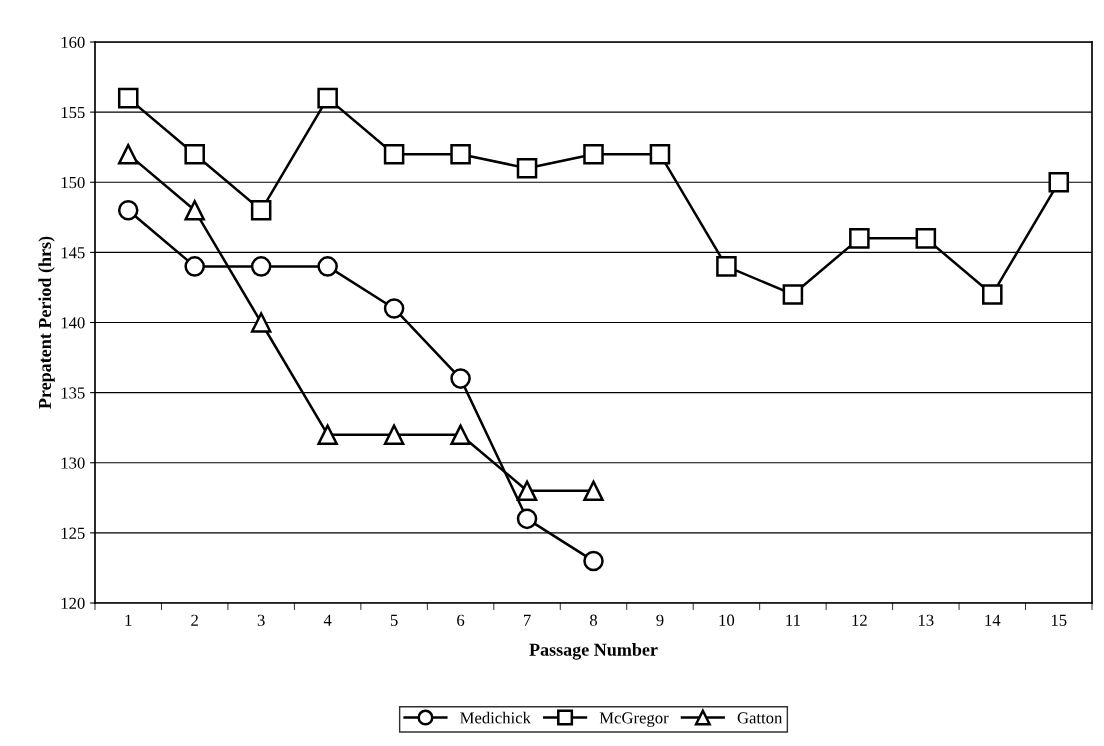 This screenshot has height=746, width=1104. What do you see at coordinates (593, 620) in the screenshot?
I see `x-tick-label: 8` at bounding box center [593, 620].